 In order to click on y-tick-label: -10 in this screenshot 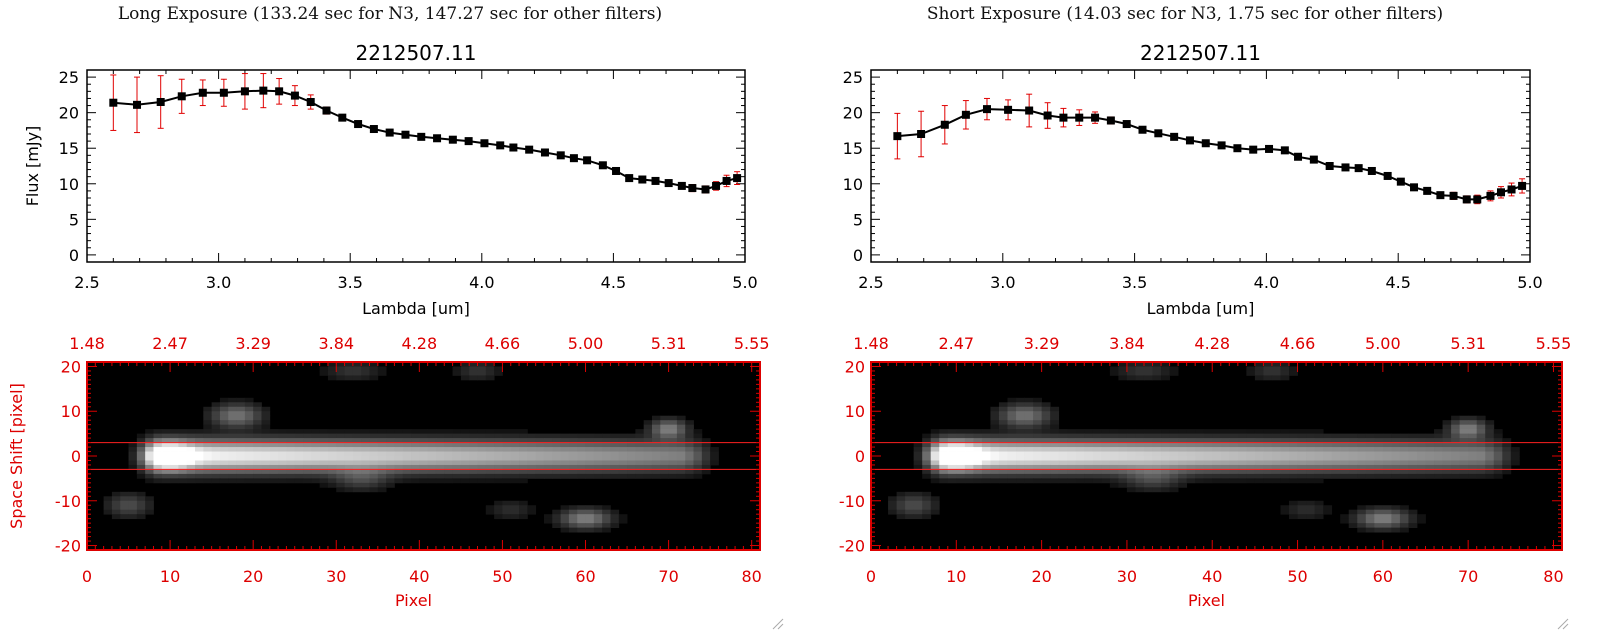, I will do `click(852, 501)`.